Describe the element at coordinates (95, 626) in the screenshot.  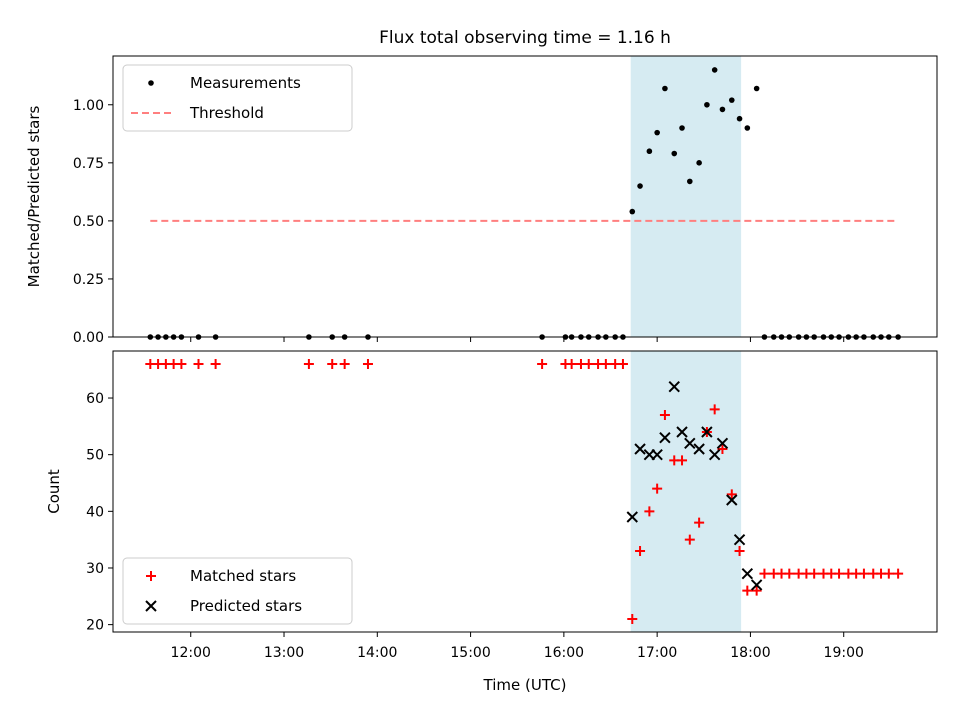
I see `y-tick-label: 20` at that location.